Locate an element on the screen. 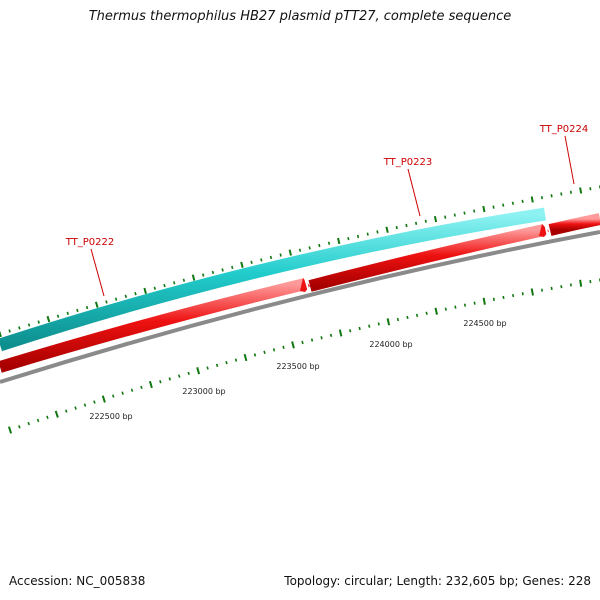 This screenshot has width=600, height=600. bp-position-label: 222500 bp is located at coordinates (110, 416).